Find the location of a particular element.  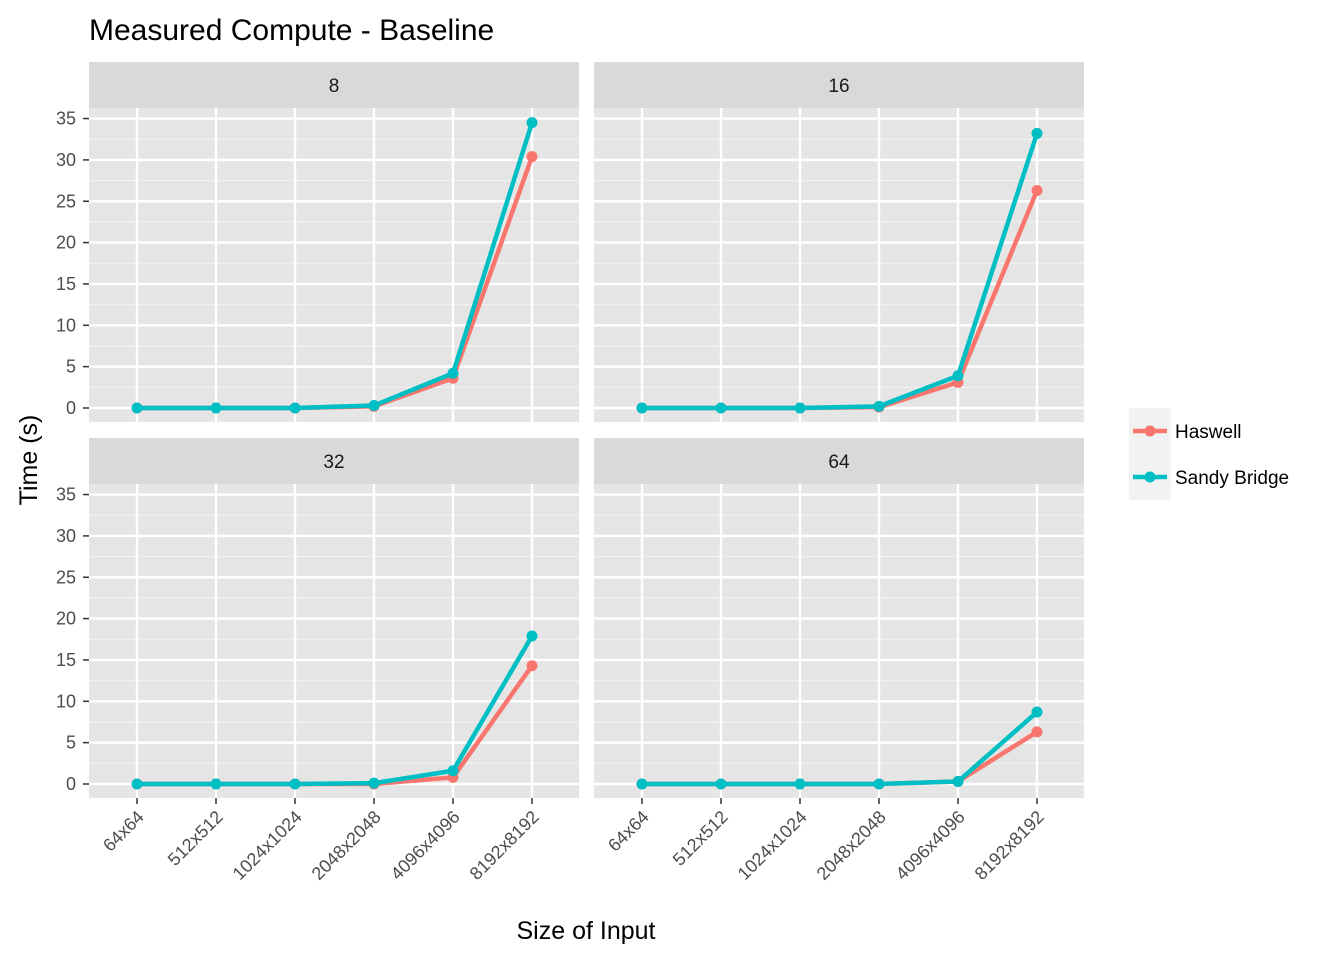

x-axis-title: Size of Input is located at coordinates (586, 931).